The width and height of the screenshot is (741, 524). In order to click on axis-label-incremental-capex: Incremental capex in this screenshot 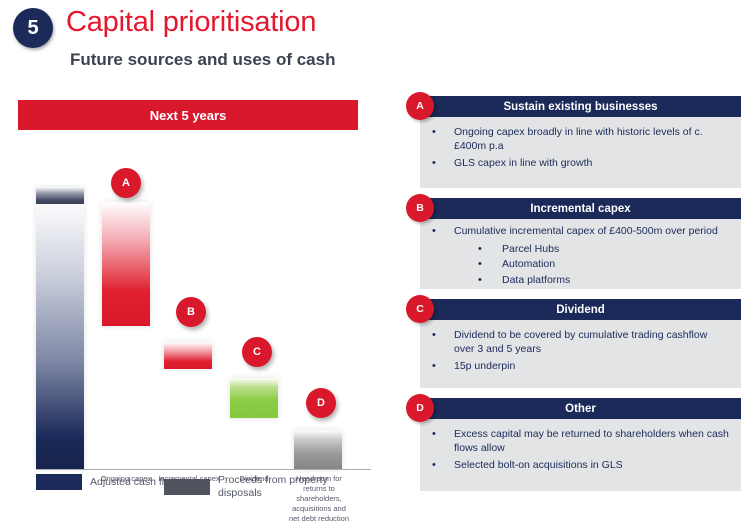, I will do `click(189, 479)`.